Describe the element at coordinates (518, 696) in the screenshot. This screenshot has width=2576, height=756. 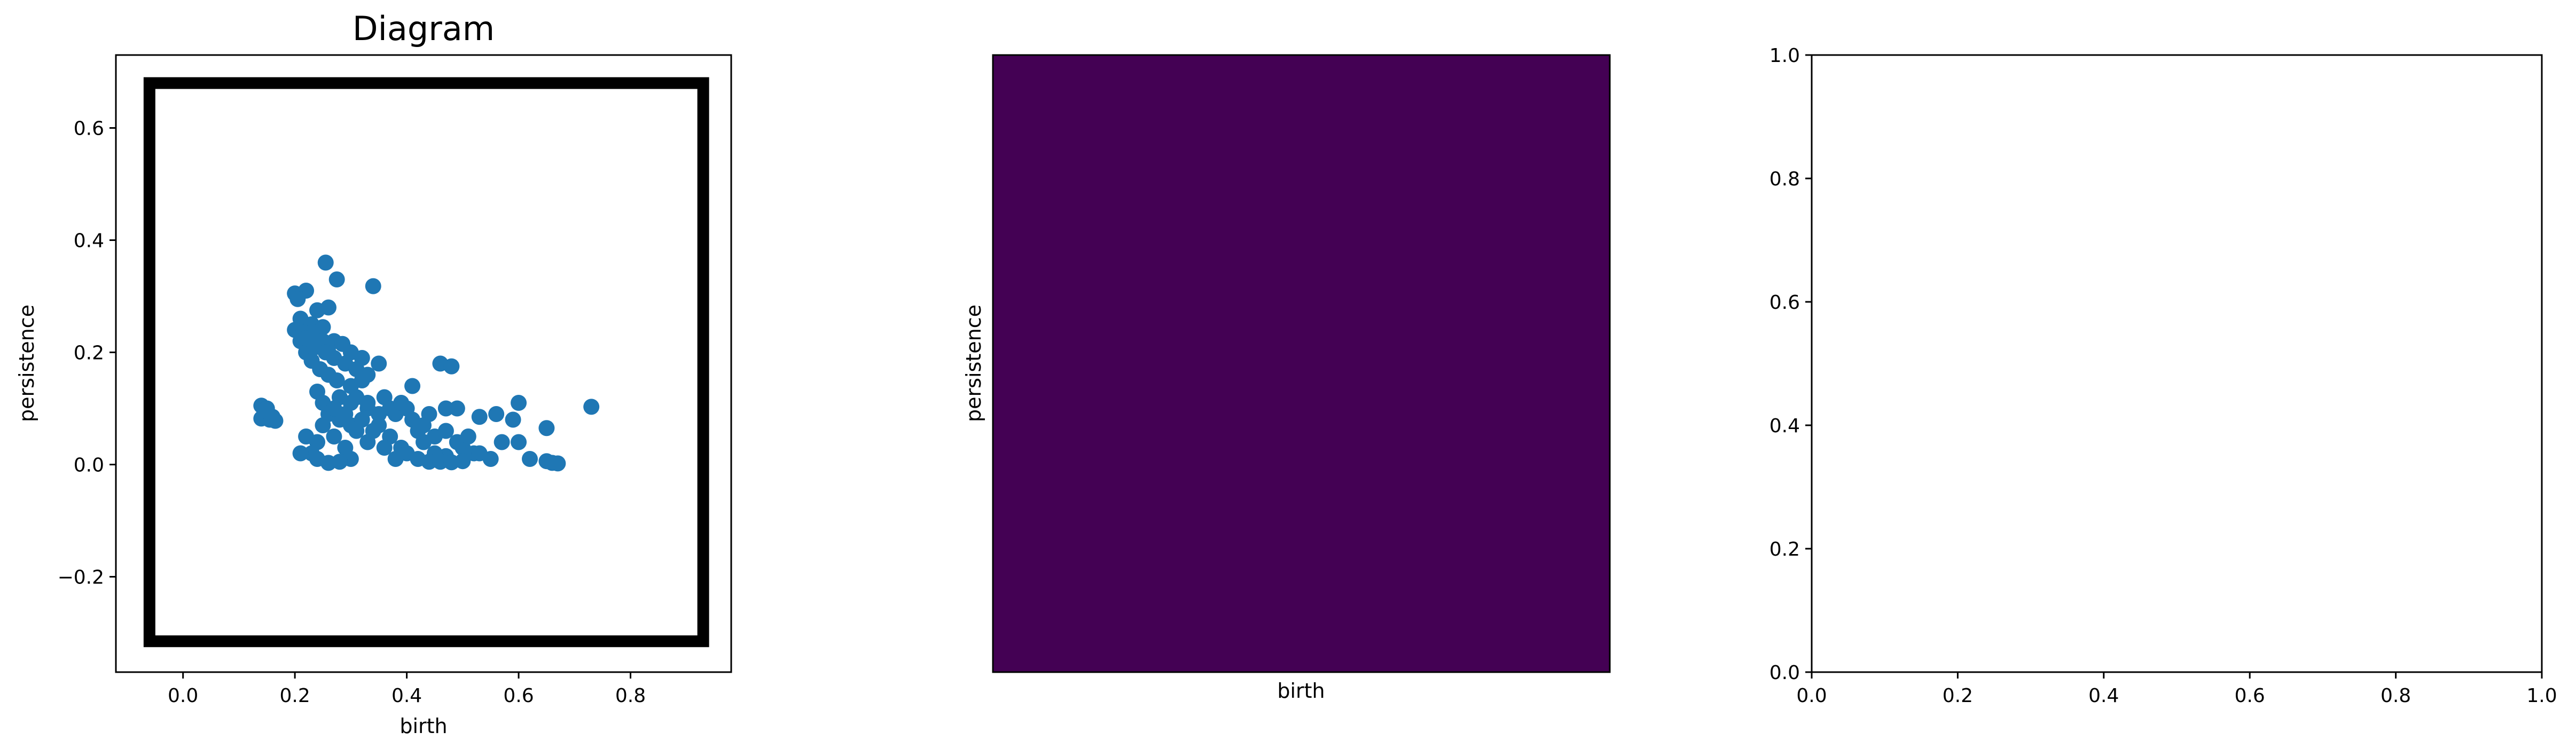
I see `diagram-x-tick-label: 0.6` at that location.